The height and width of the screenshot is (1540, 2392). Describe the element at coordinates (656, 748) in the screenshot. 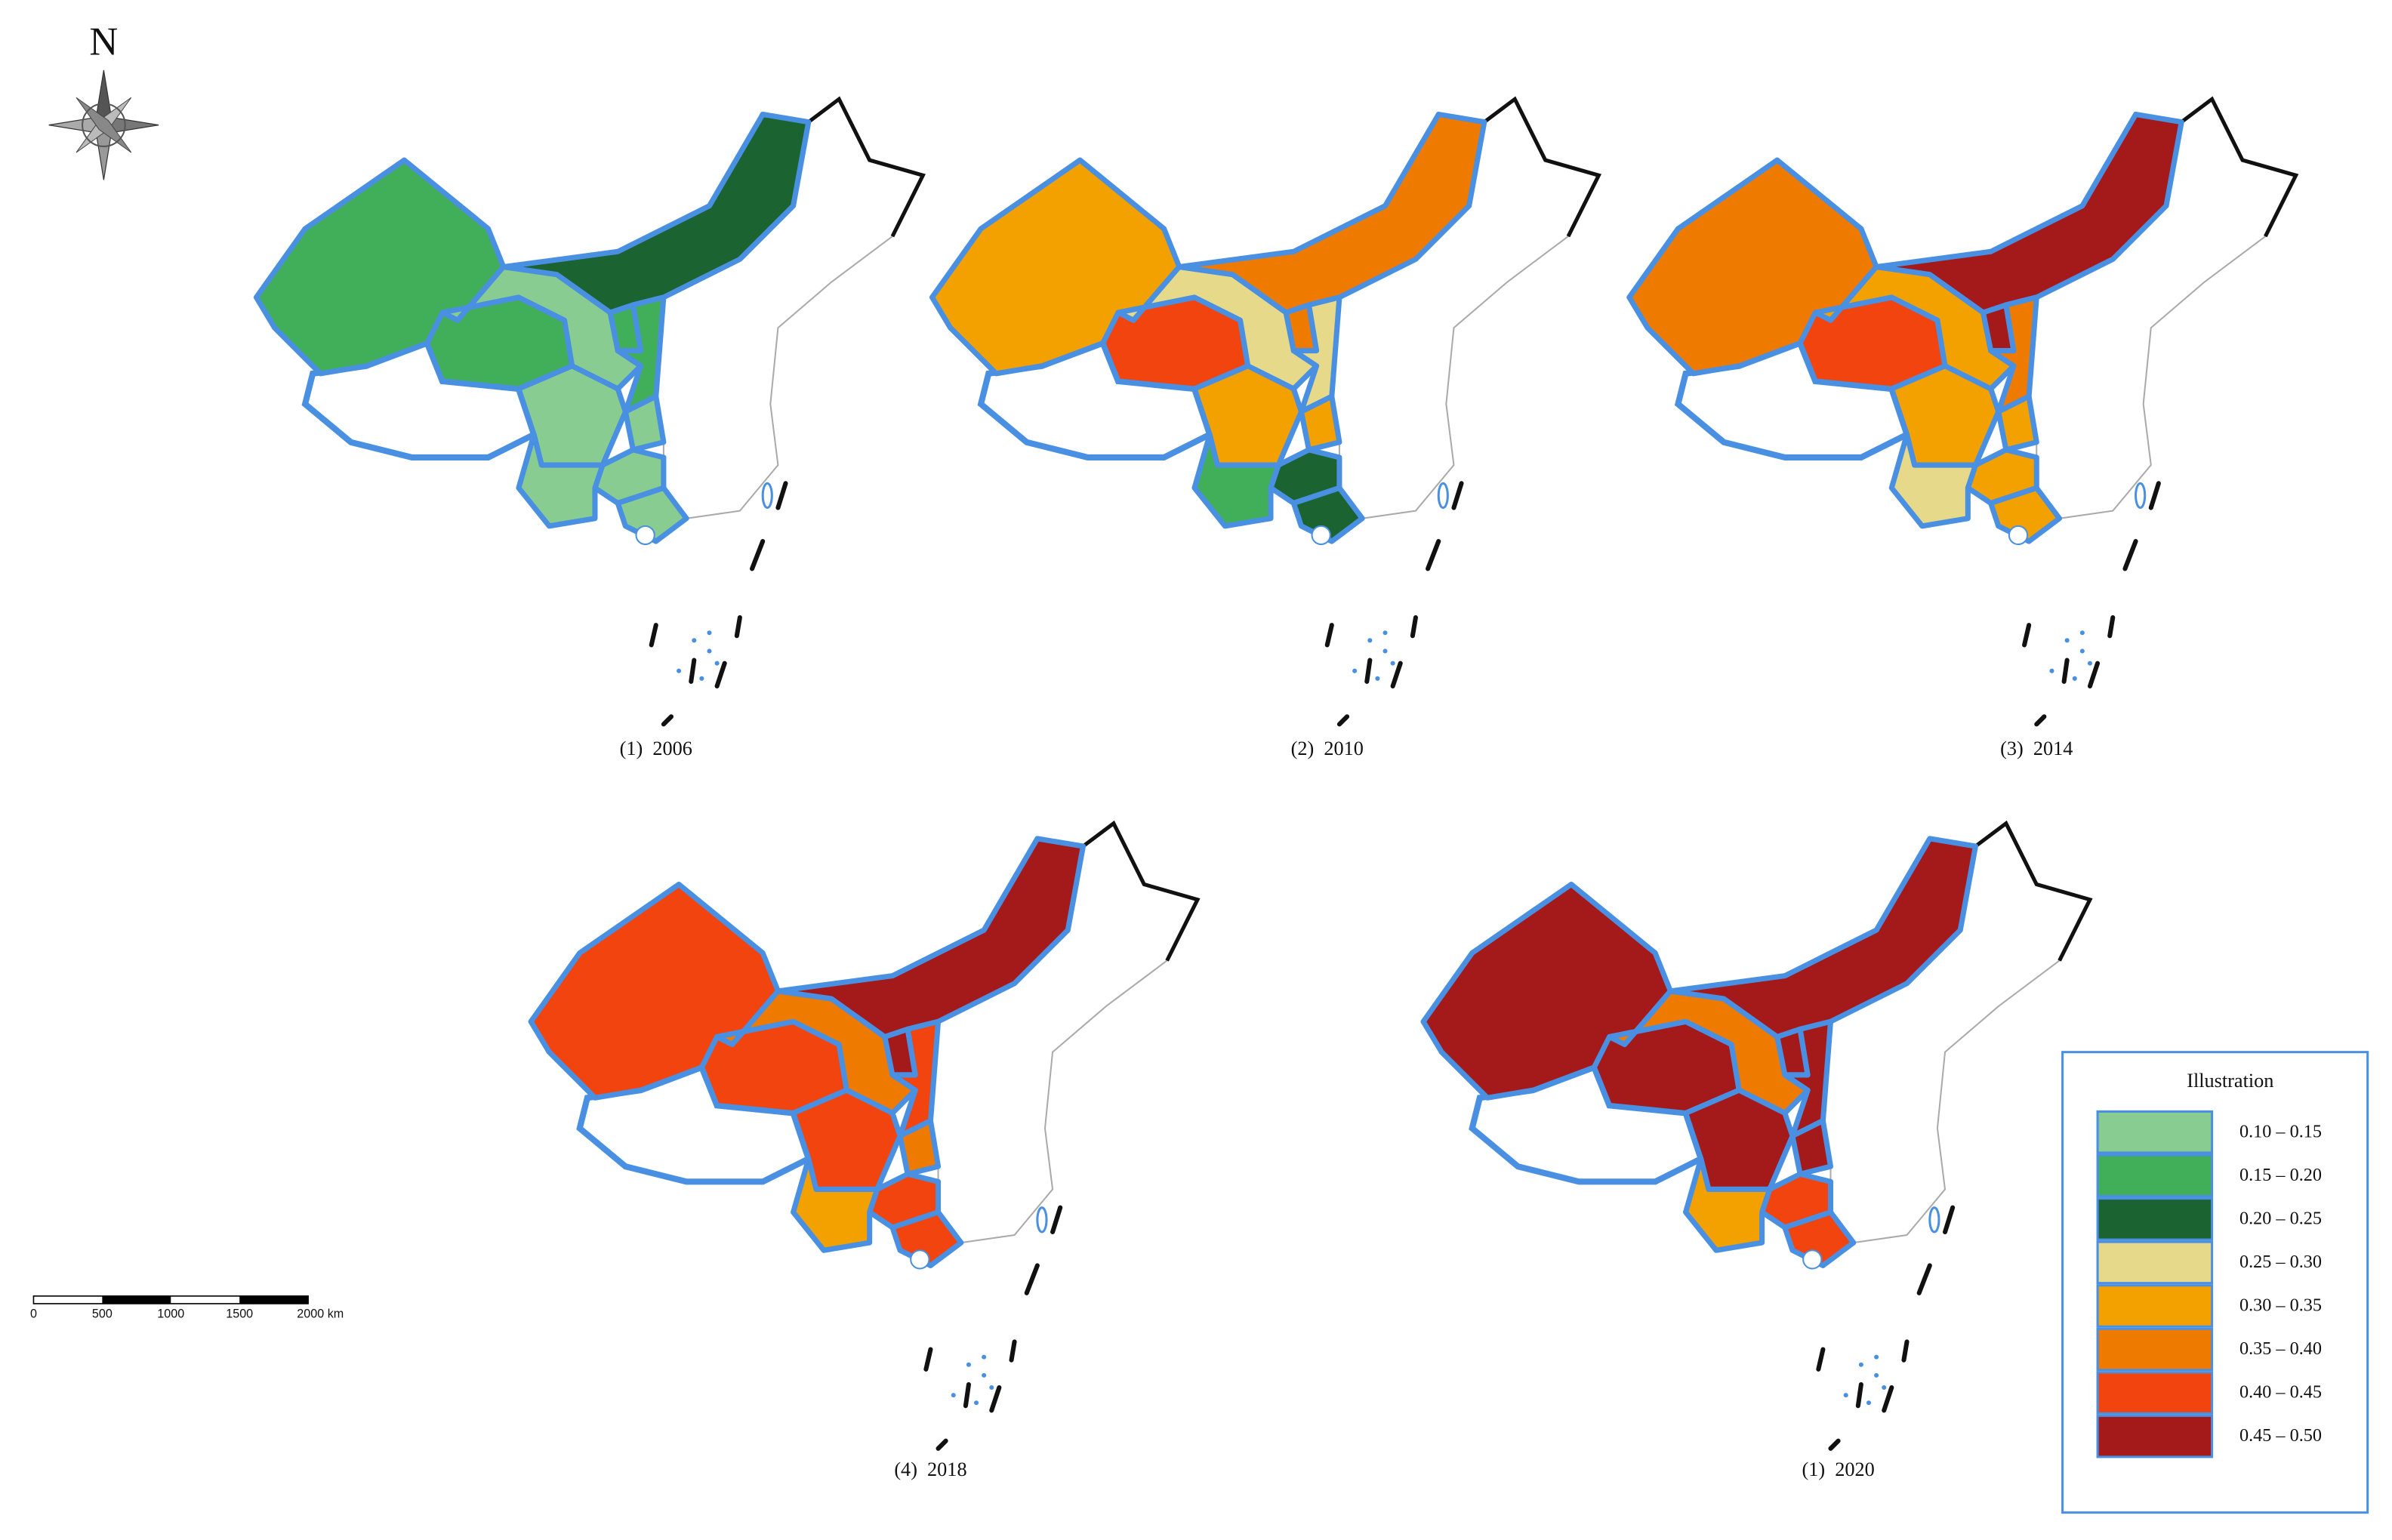

I see `panel-caption: (1) 2006` at that location.